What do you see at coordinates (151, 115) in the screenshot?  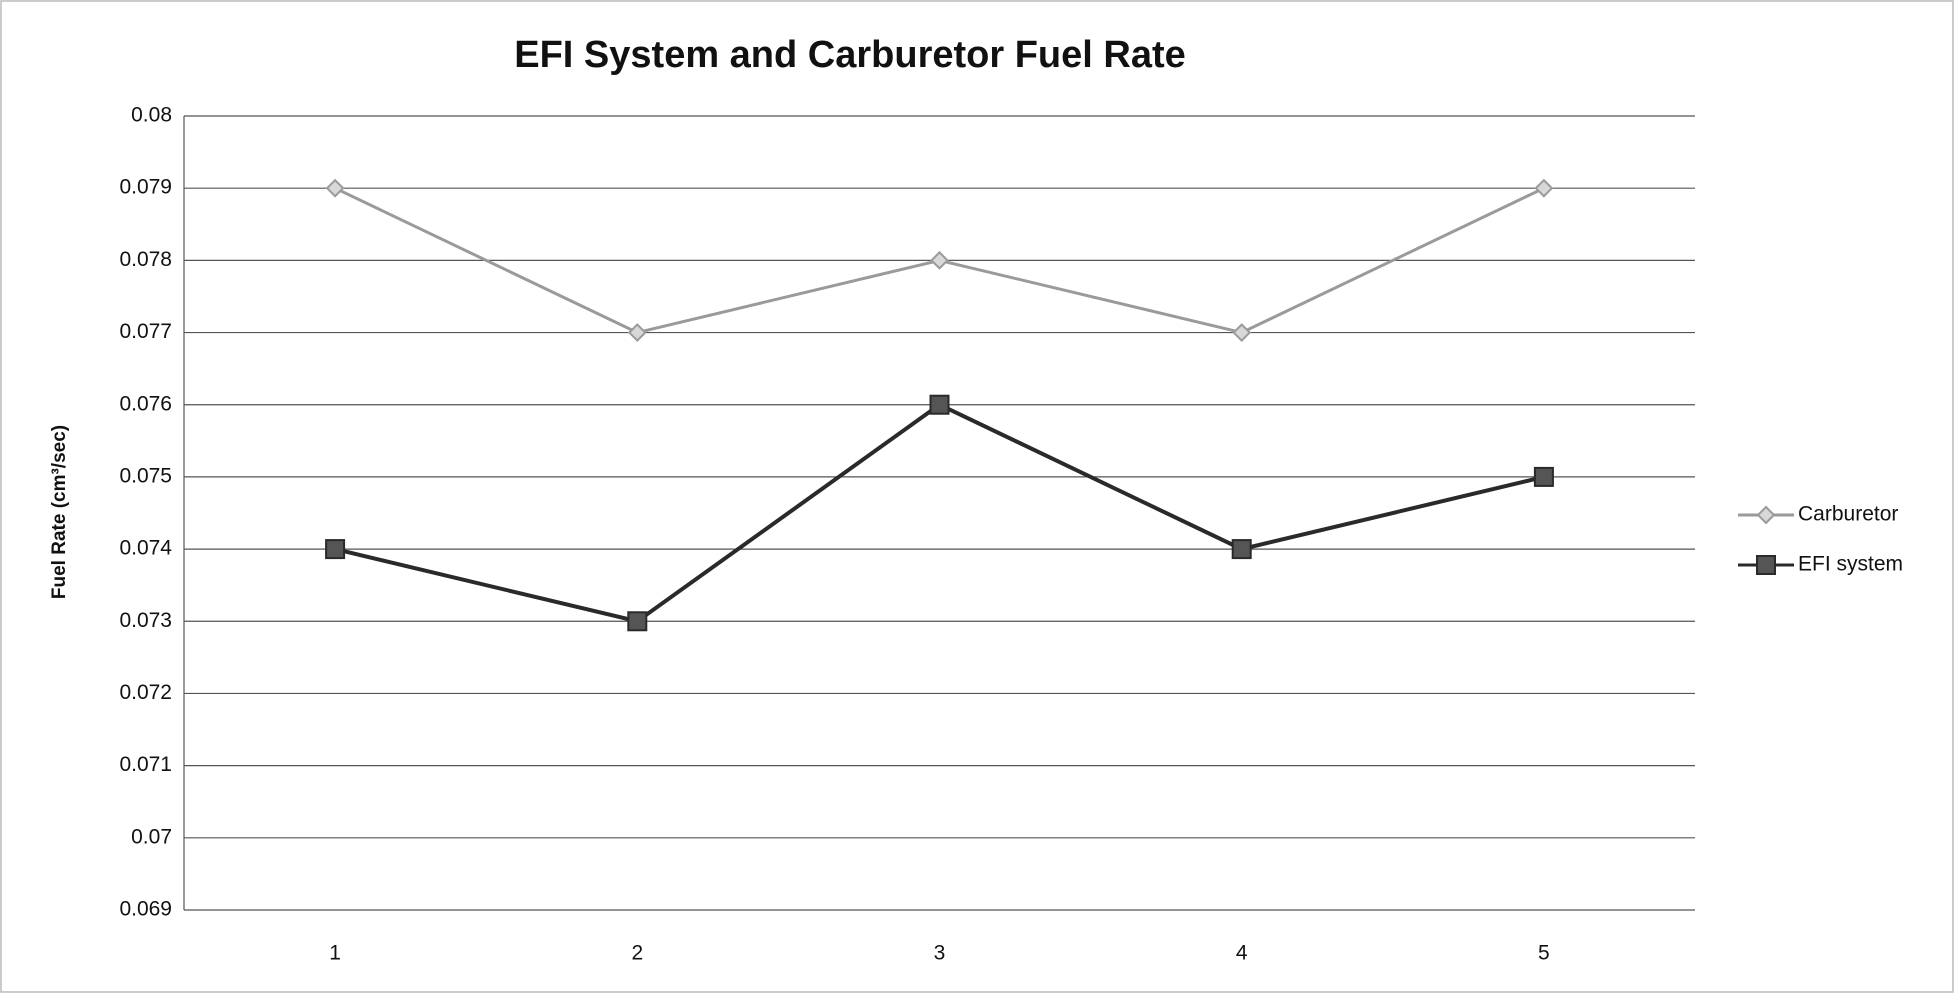 I see `y-tick-label: 0.08` at bounding box center [151, 115].